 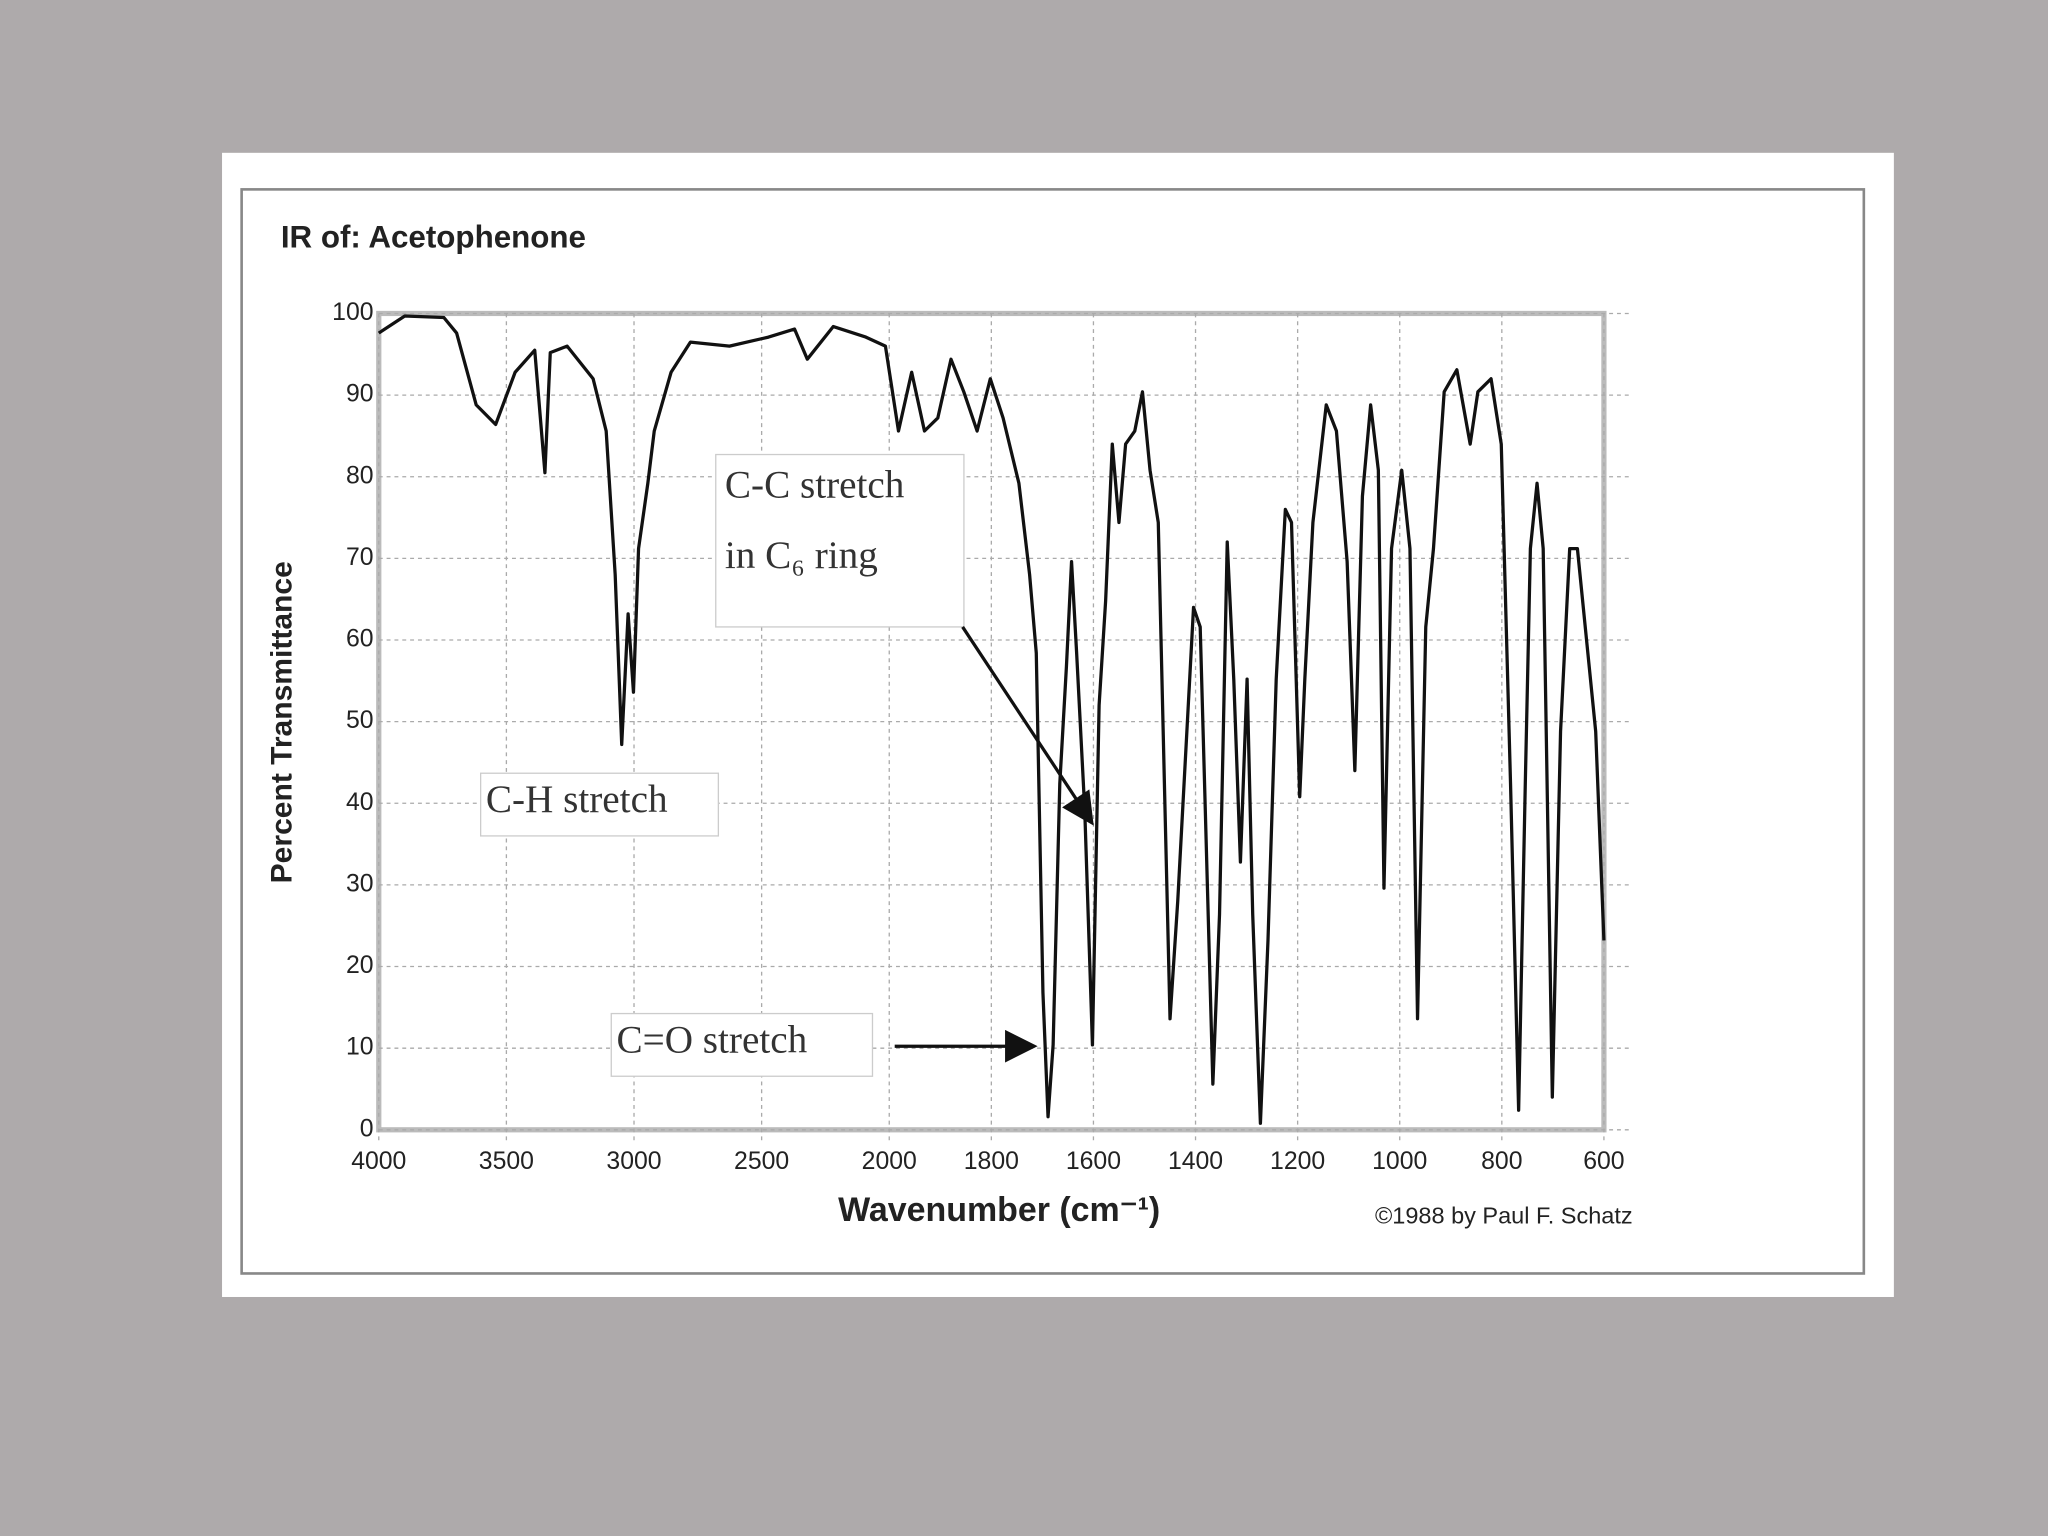 What do you see at coordinates (281, 722) in the screenshot?
I see `y-axis-label: Percent Transmittance` at bounding box center [281, 722].